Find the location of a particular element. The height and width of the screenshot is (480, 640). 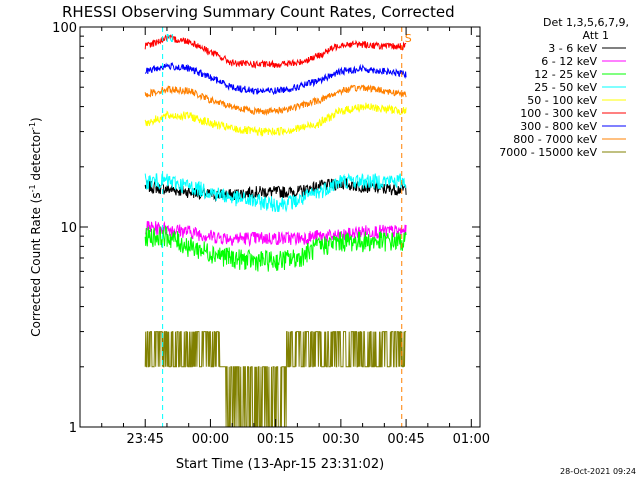

y-tick-label: 10 is located at coordinates (68, 228).